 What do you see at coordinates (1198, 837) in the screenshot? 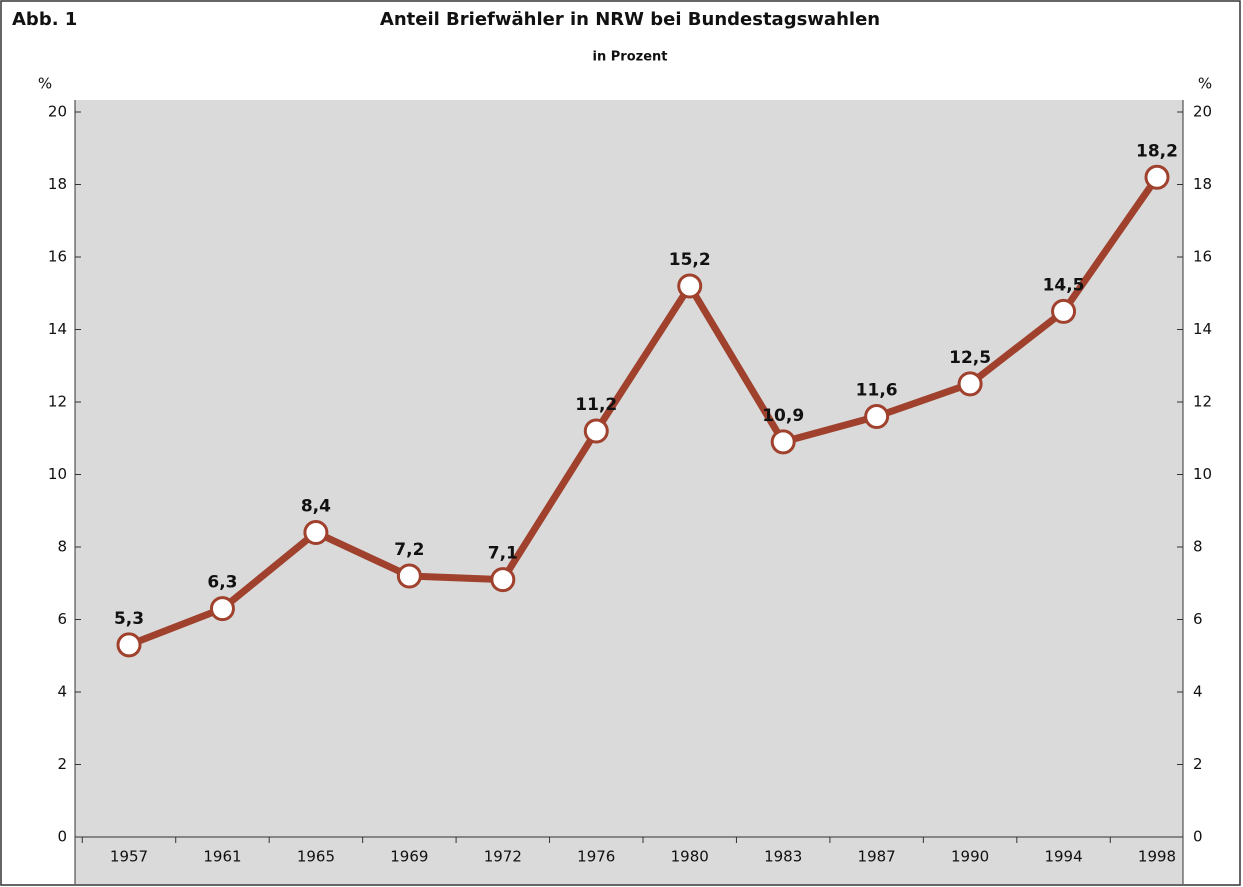
I see `y2-tick-label: 0` at bounding box center [1198, 837].